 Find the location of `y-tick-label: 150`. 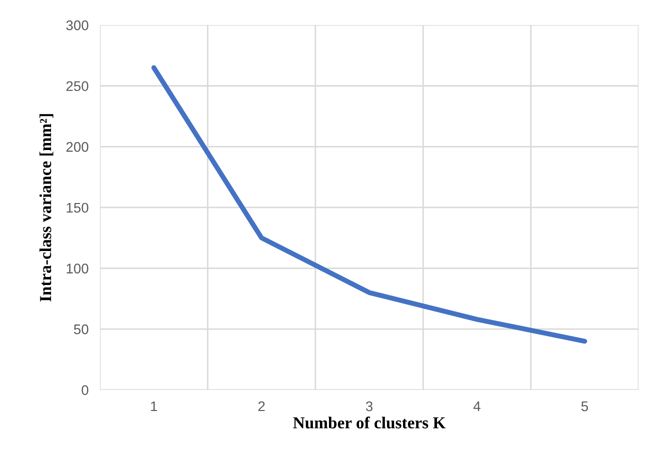

y-tick-label: 150 is located at coordinates (77, 207).